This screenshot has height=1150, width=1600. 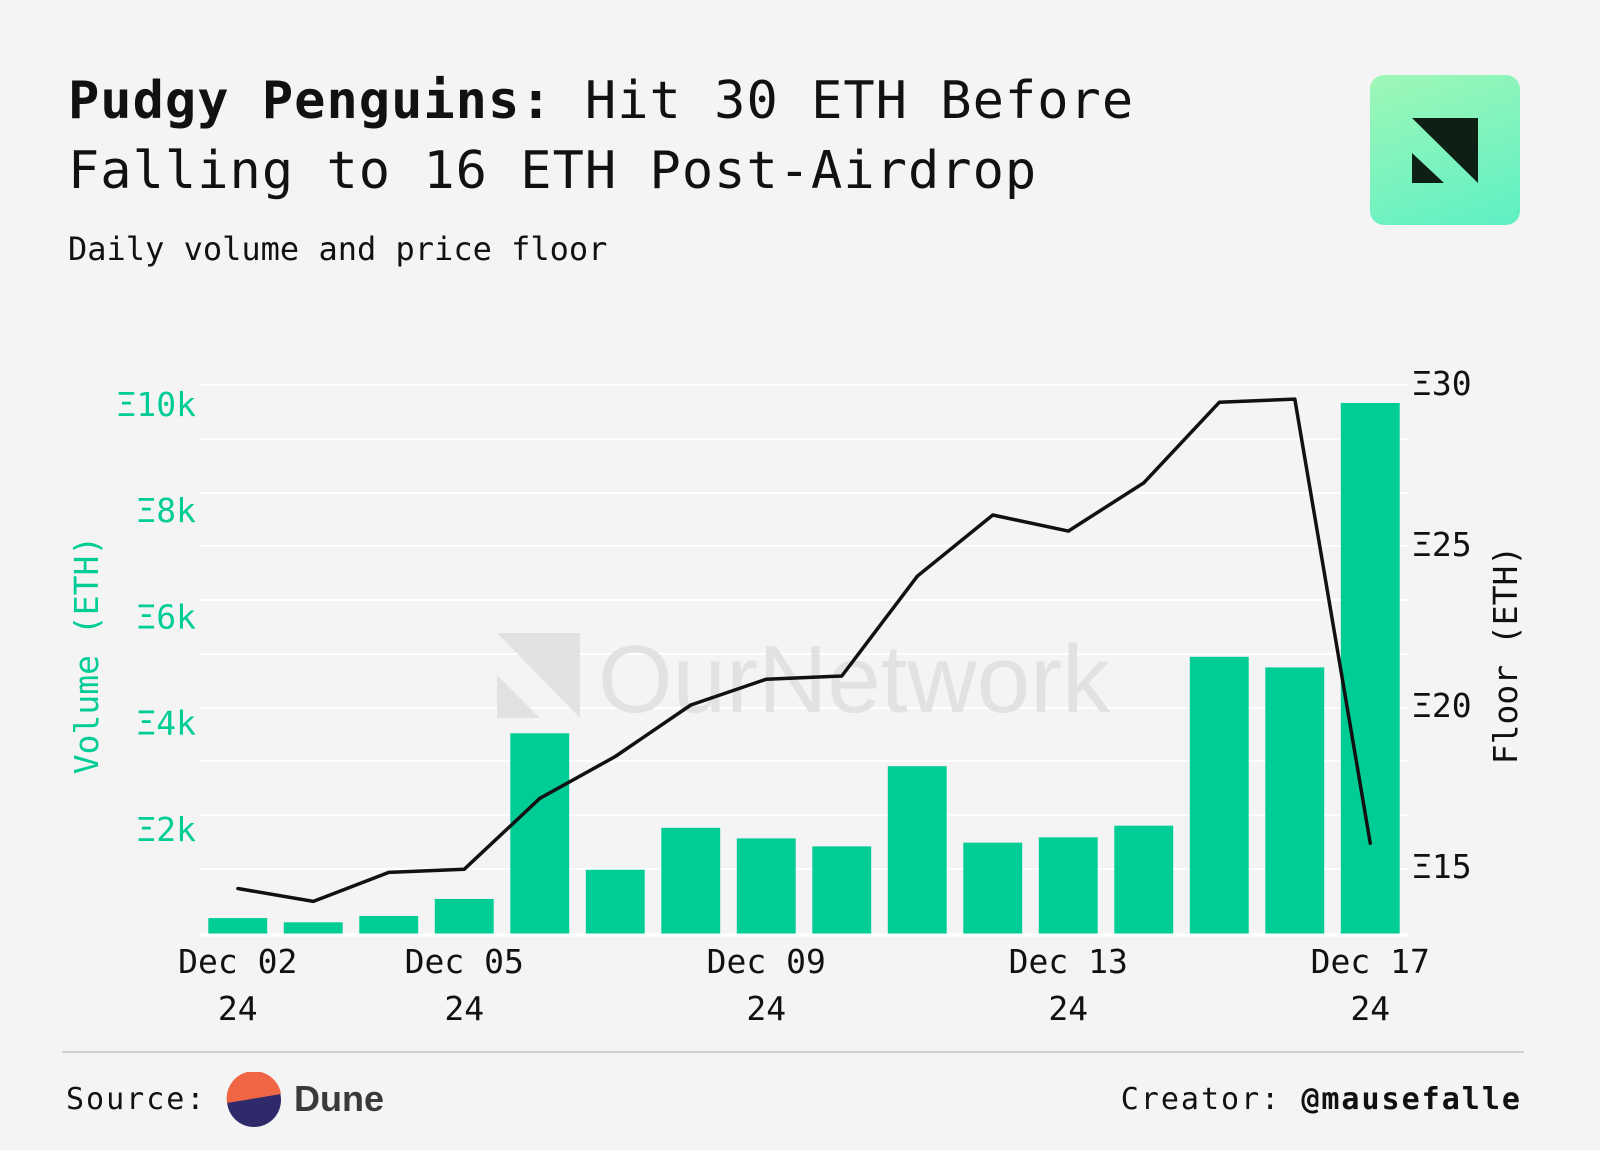 What do you see at coordinates (339, 1098) in the screenshot?
I see `source-name: Dune` at bounding box center [339, 1098].